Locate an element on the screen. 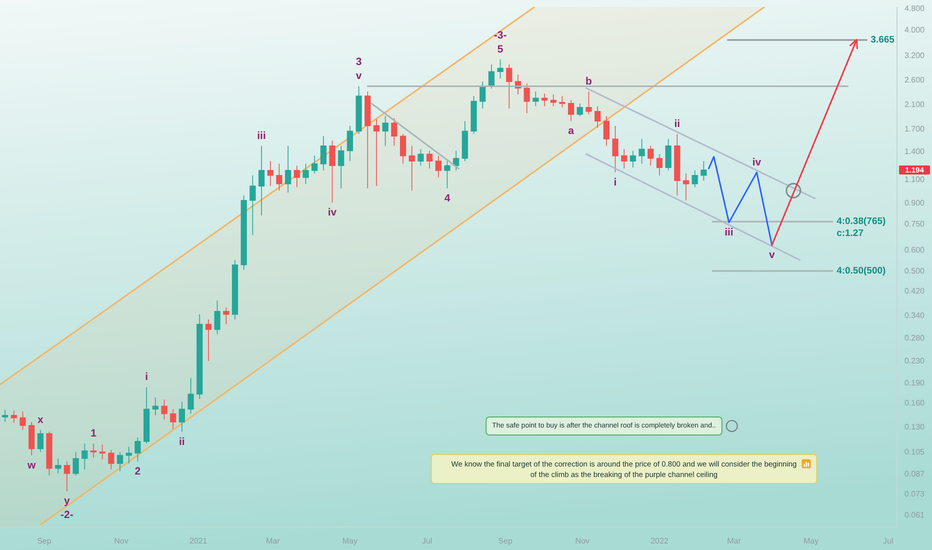 The height and width of the screenshot is (550, 932). y-tick-label: 0.280 is located at coordinates (915, 338).